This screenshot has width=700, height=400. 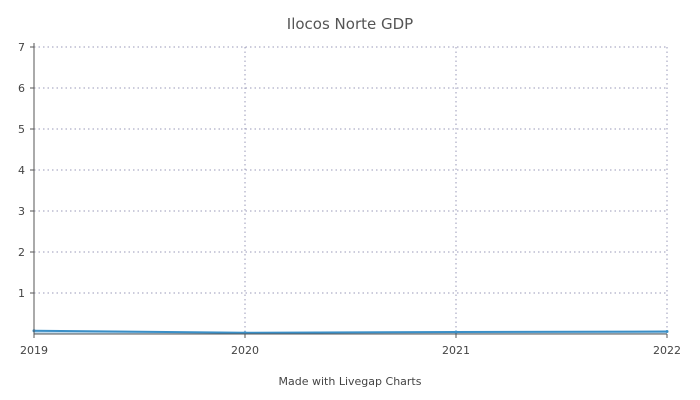 What do you see at coordinates (21, 47) in the screenshot?
I see `y-tick-label: 7` at bounding box center [21, 47].